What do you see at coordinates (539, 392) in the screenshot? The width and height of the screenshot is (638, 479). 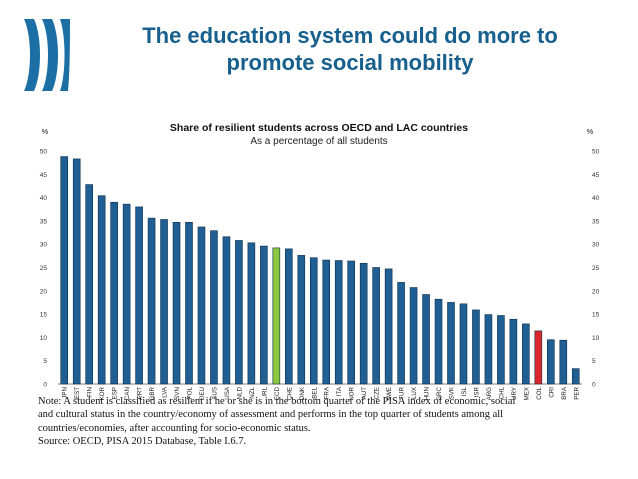 I see `x-tick-label-col: COL` at bounding box center [539, 392].